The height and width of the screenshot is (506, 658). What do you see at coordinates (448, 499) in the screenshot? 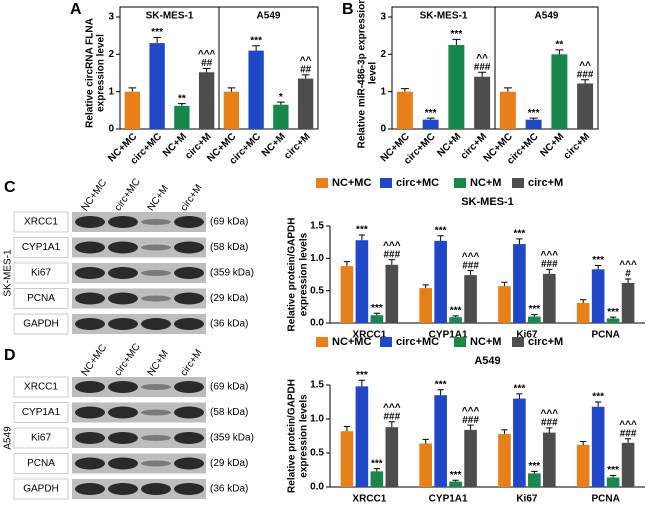
I see `x-tick-label: CYP1A1` at bounding box center [448, 499].